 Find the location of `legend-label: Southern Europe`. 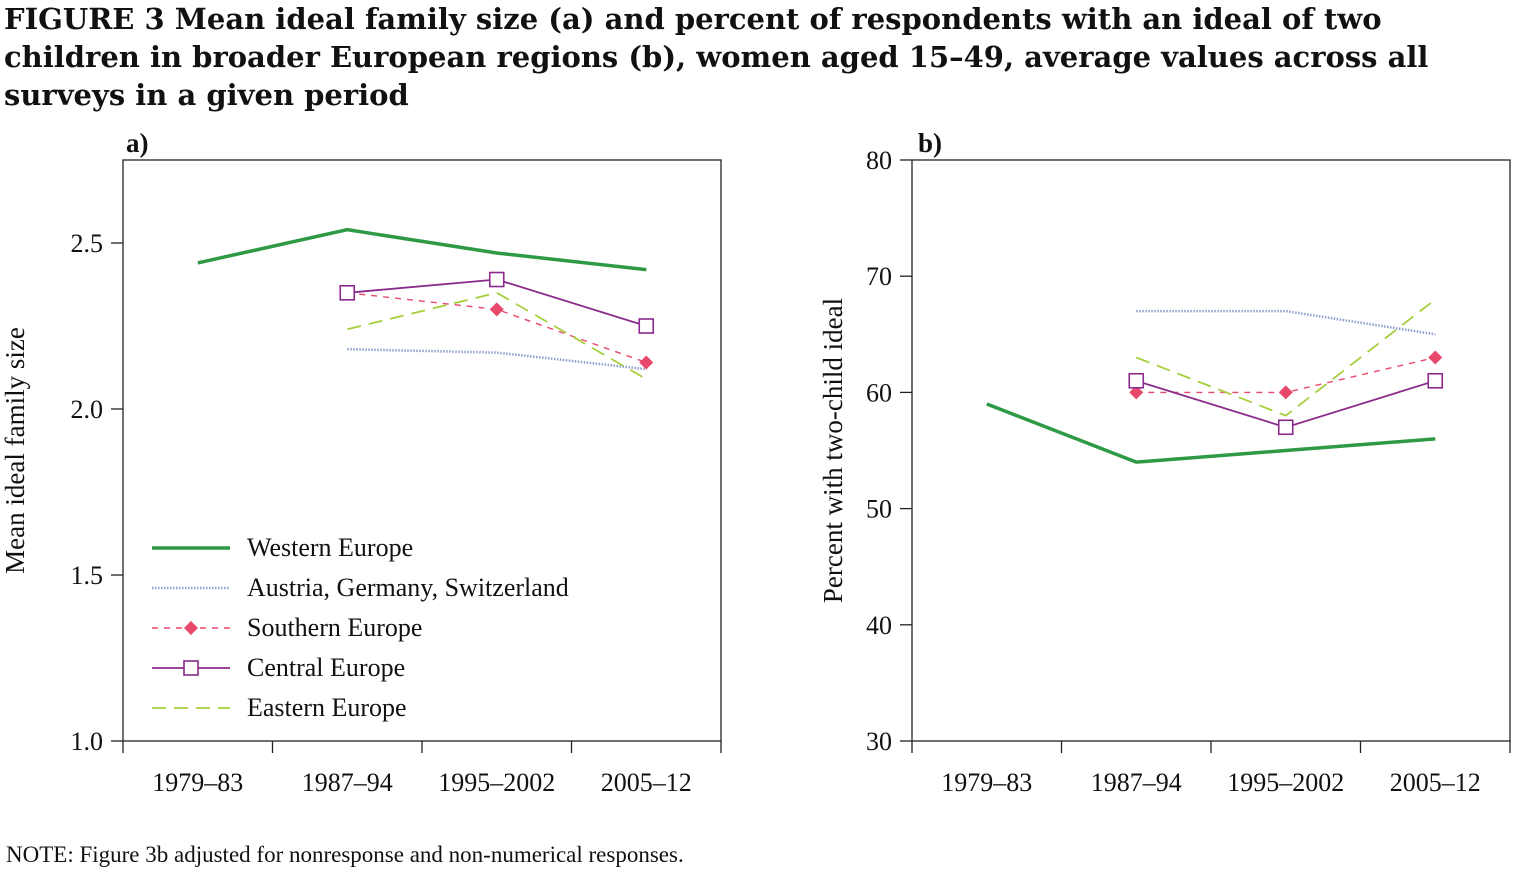

legend-label: Southern Europe is located at coordinates (334, 627).